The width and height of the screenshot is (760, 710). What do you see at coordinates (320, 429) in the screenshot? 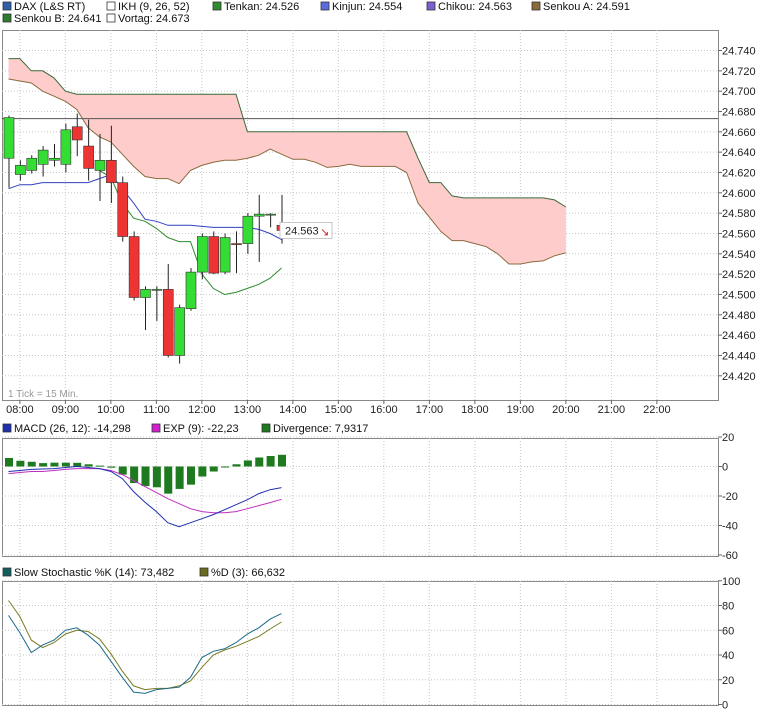
I see `macd-legend-label: Divergence: 7,9317` at bounding box center [320, 429].